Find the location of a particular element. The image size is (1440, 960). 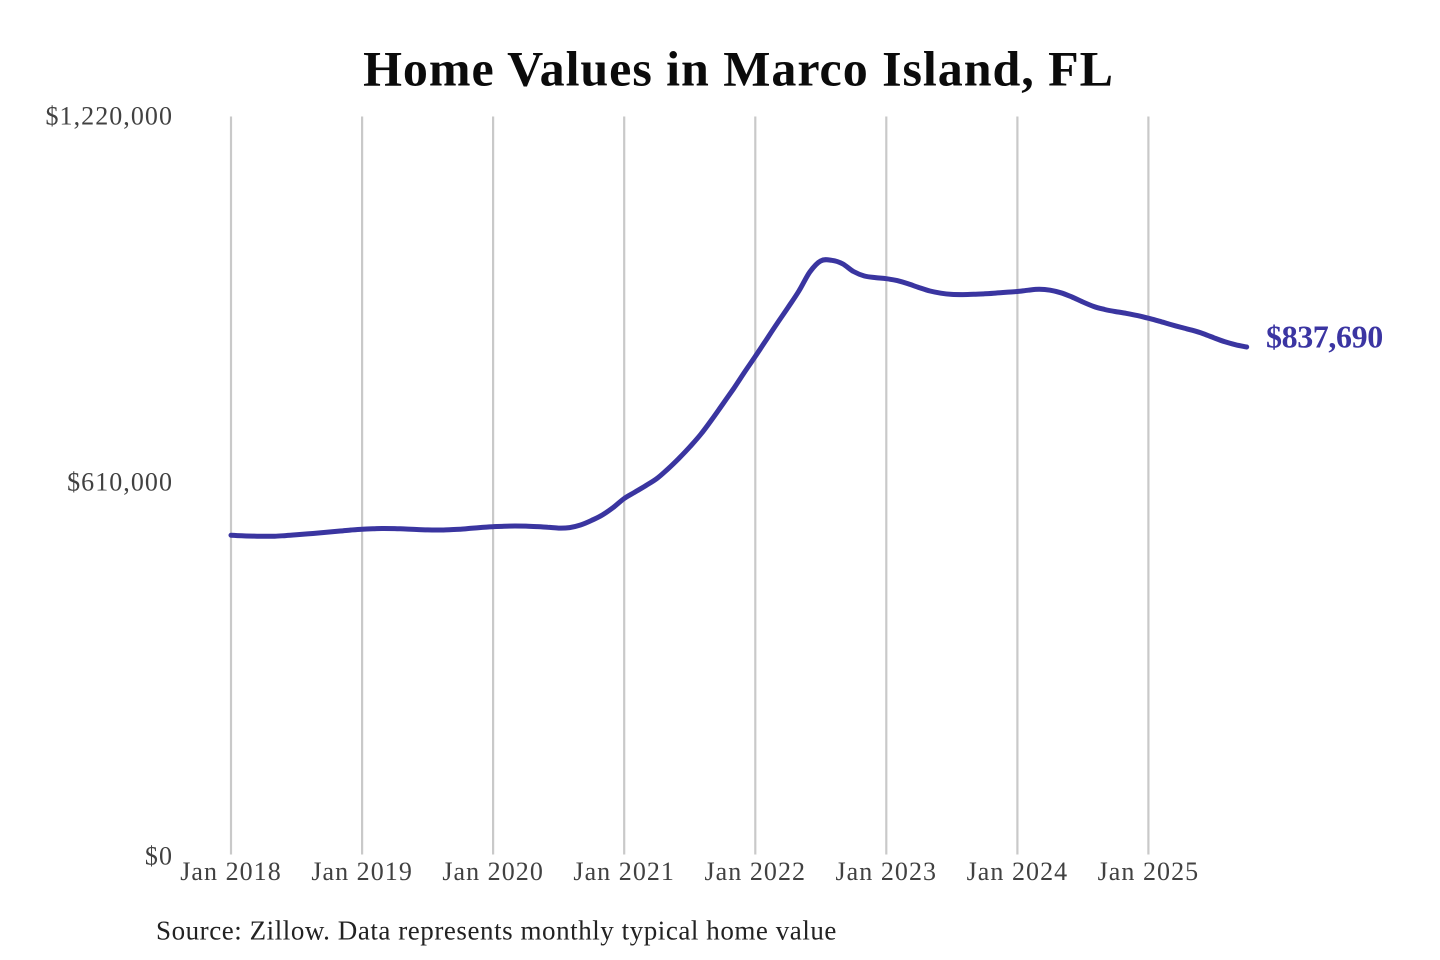

svg-text: $837,690 is located at coordinates (1324, 337).